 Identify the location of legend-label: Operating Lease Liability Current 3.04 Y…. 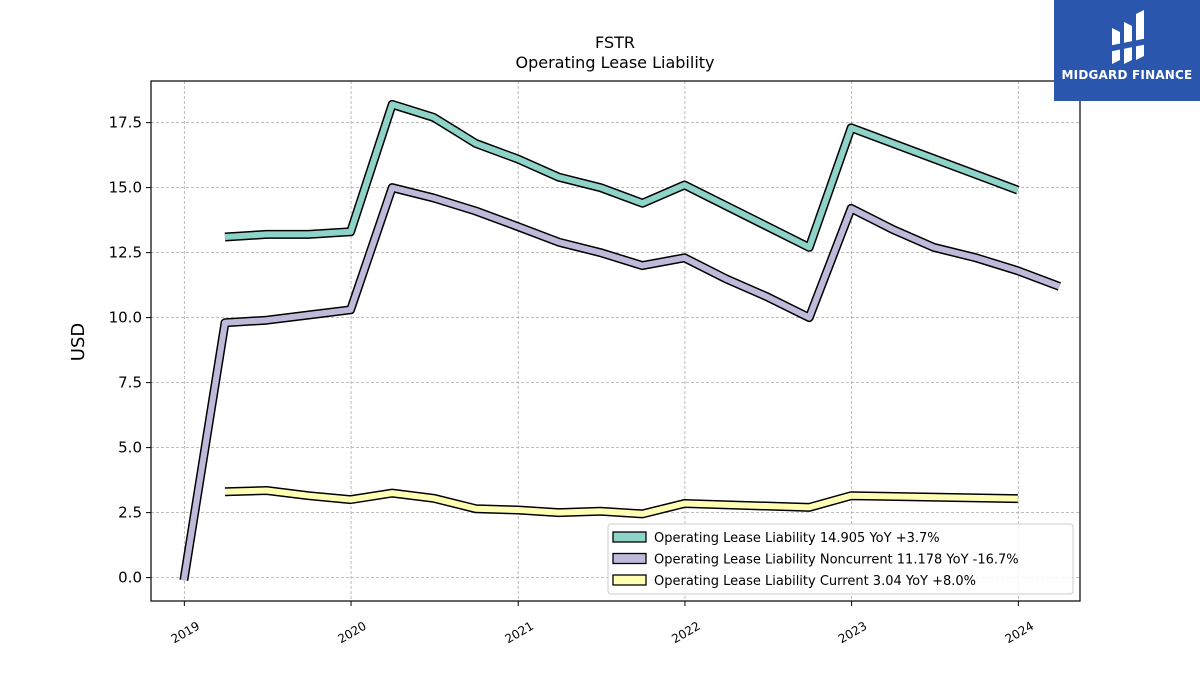
(815, 581).